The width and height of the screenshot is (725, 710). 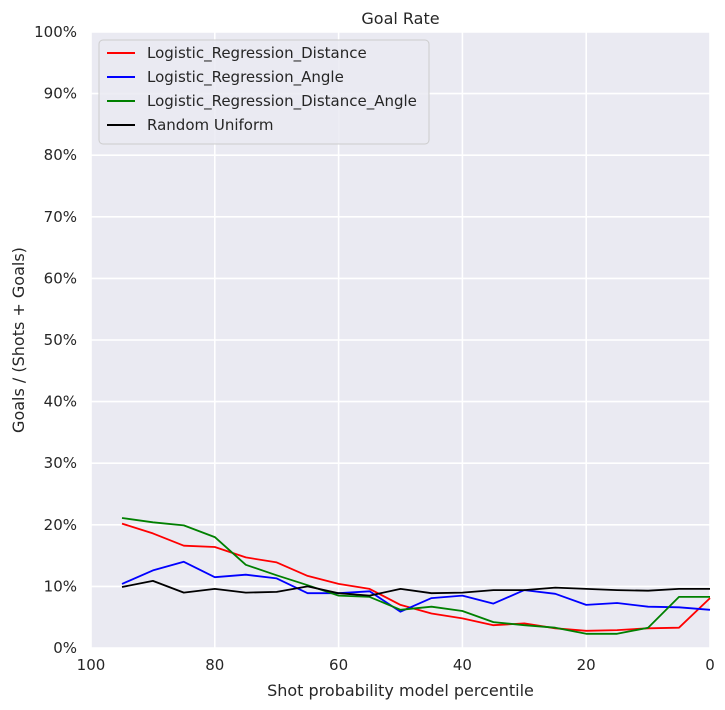 I want to click on x-tick-label: 20, so click(x=586, y=665).